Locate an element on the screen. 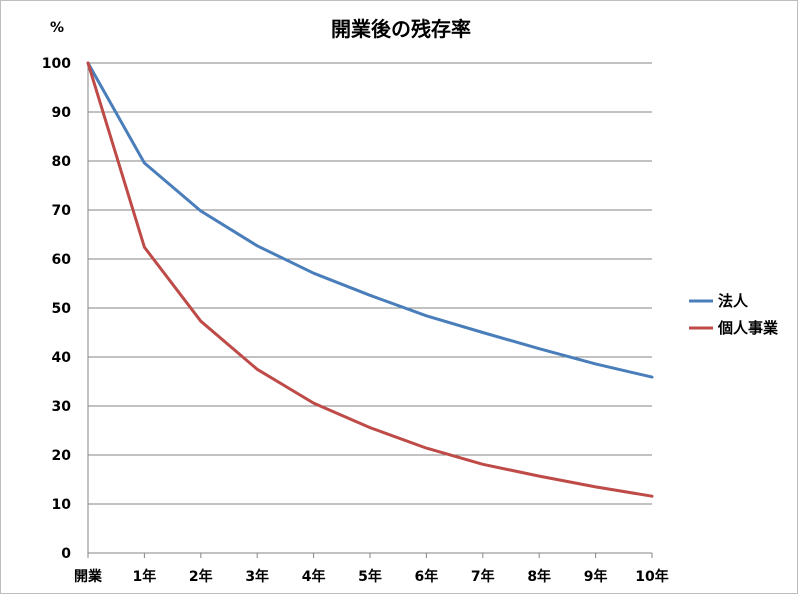  x-tick-label: 10年 is located at coordinates (651, 576).